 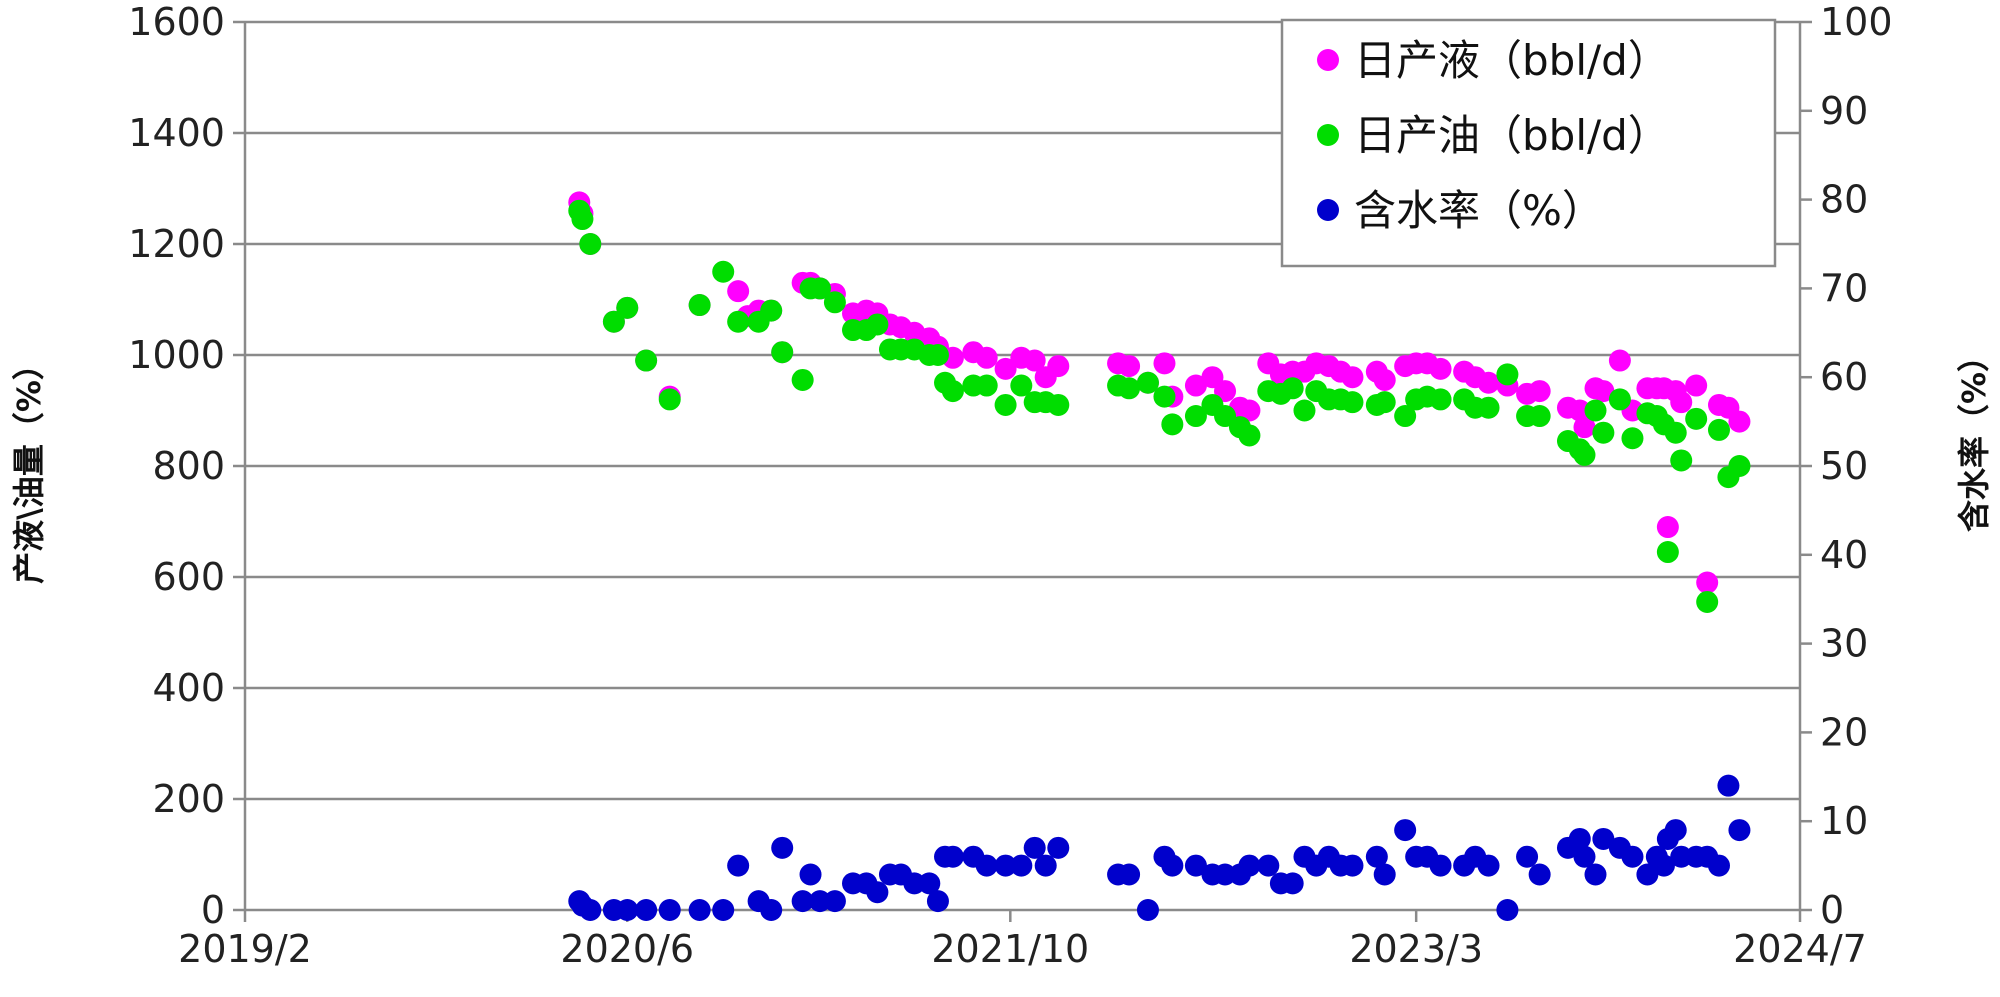 I want to click on legend: 日产液（bbl/d） 日产油（bbl/d） 含水率（%）, so click(x=1528, y=143).